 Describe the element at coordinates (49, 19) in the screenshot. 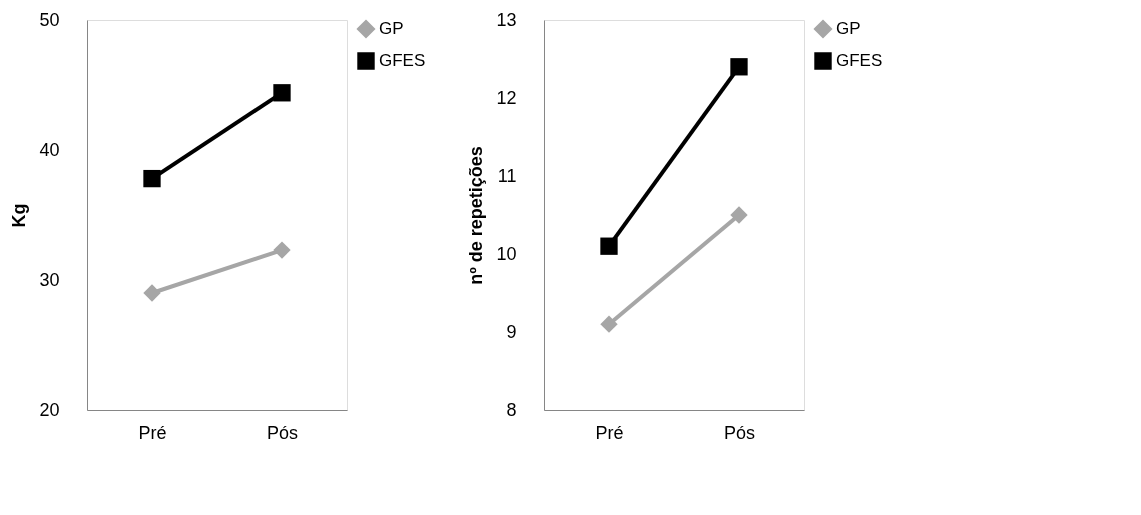

I see `y-tick-label: 50` at that location.